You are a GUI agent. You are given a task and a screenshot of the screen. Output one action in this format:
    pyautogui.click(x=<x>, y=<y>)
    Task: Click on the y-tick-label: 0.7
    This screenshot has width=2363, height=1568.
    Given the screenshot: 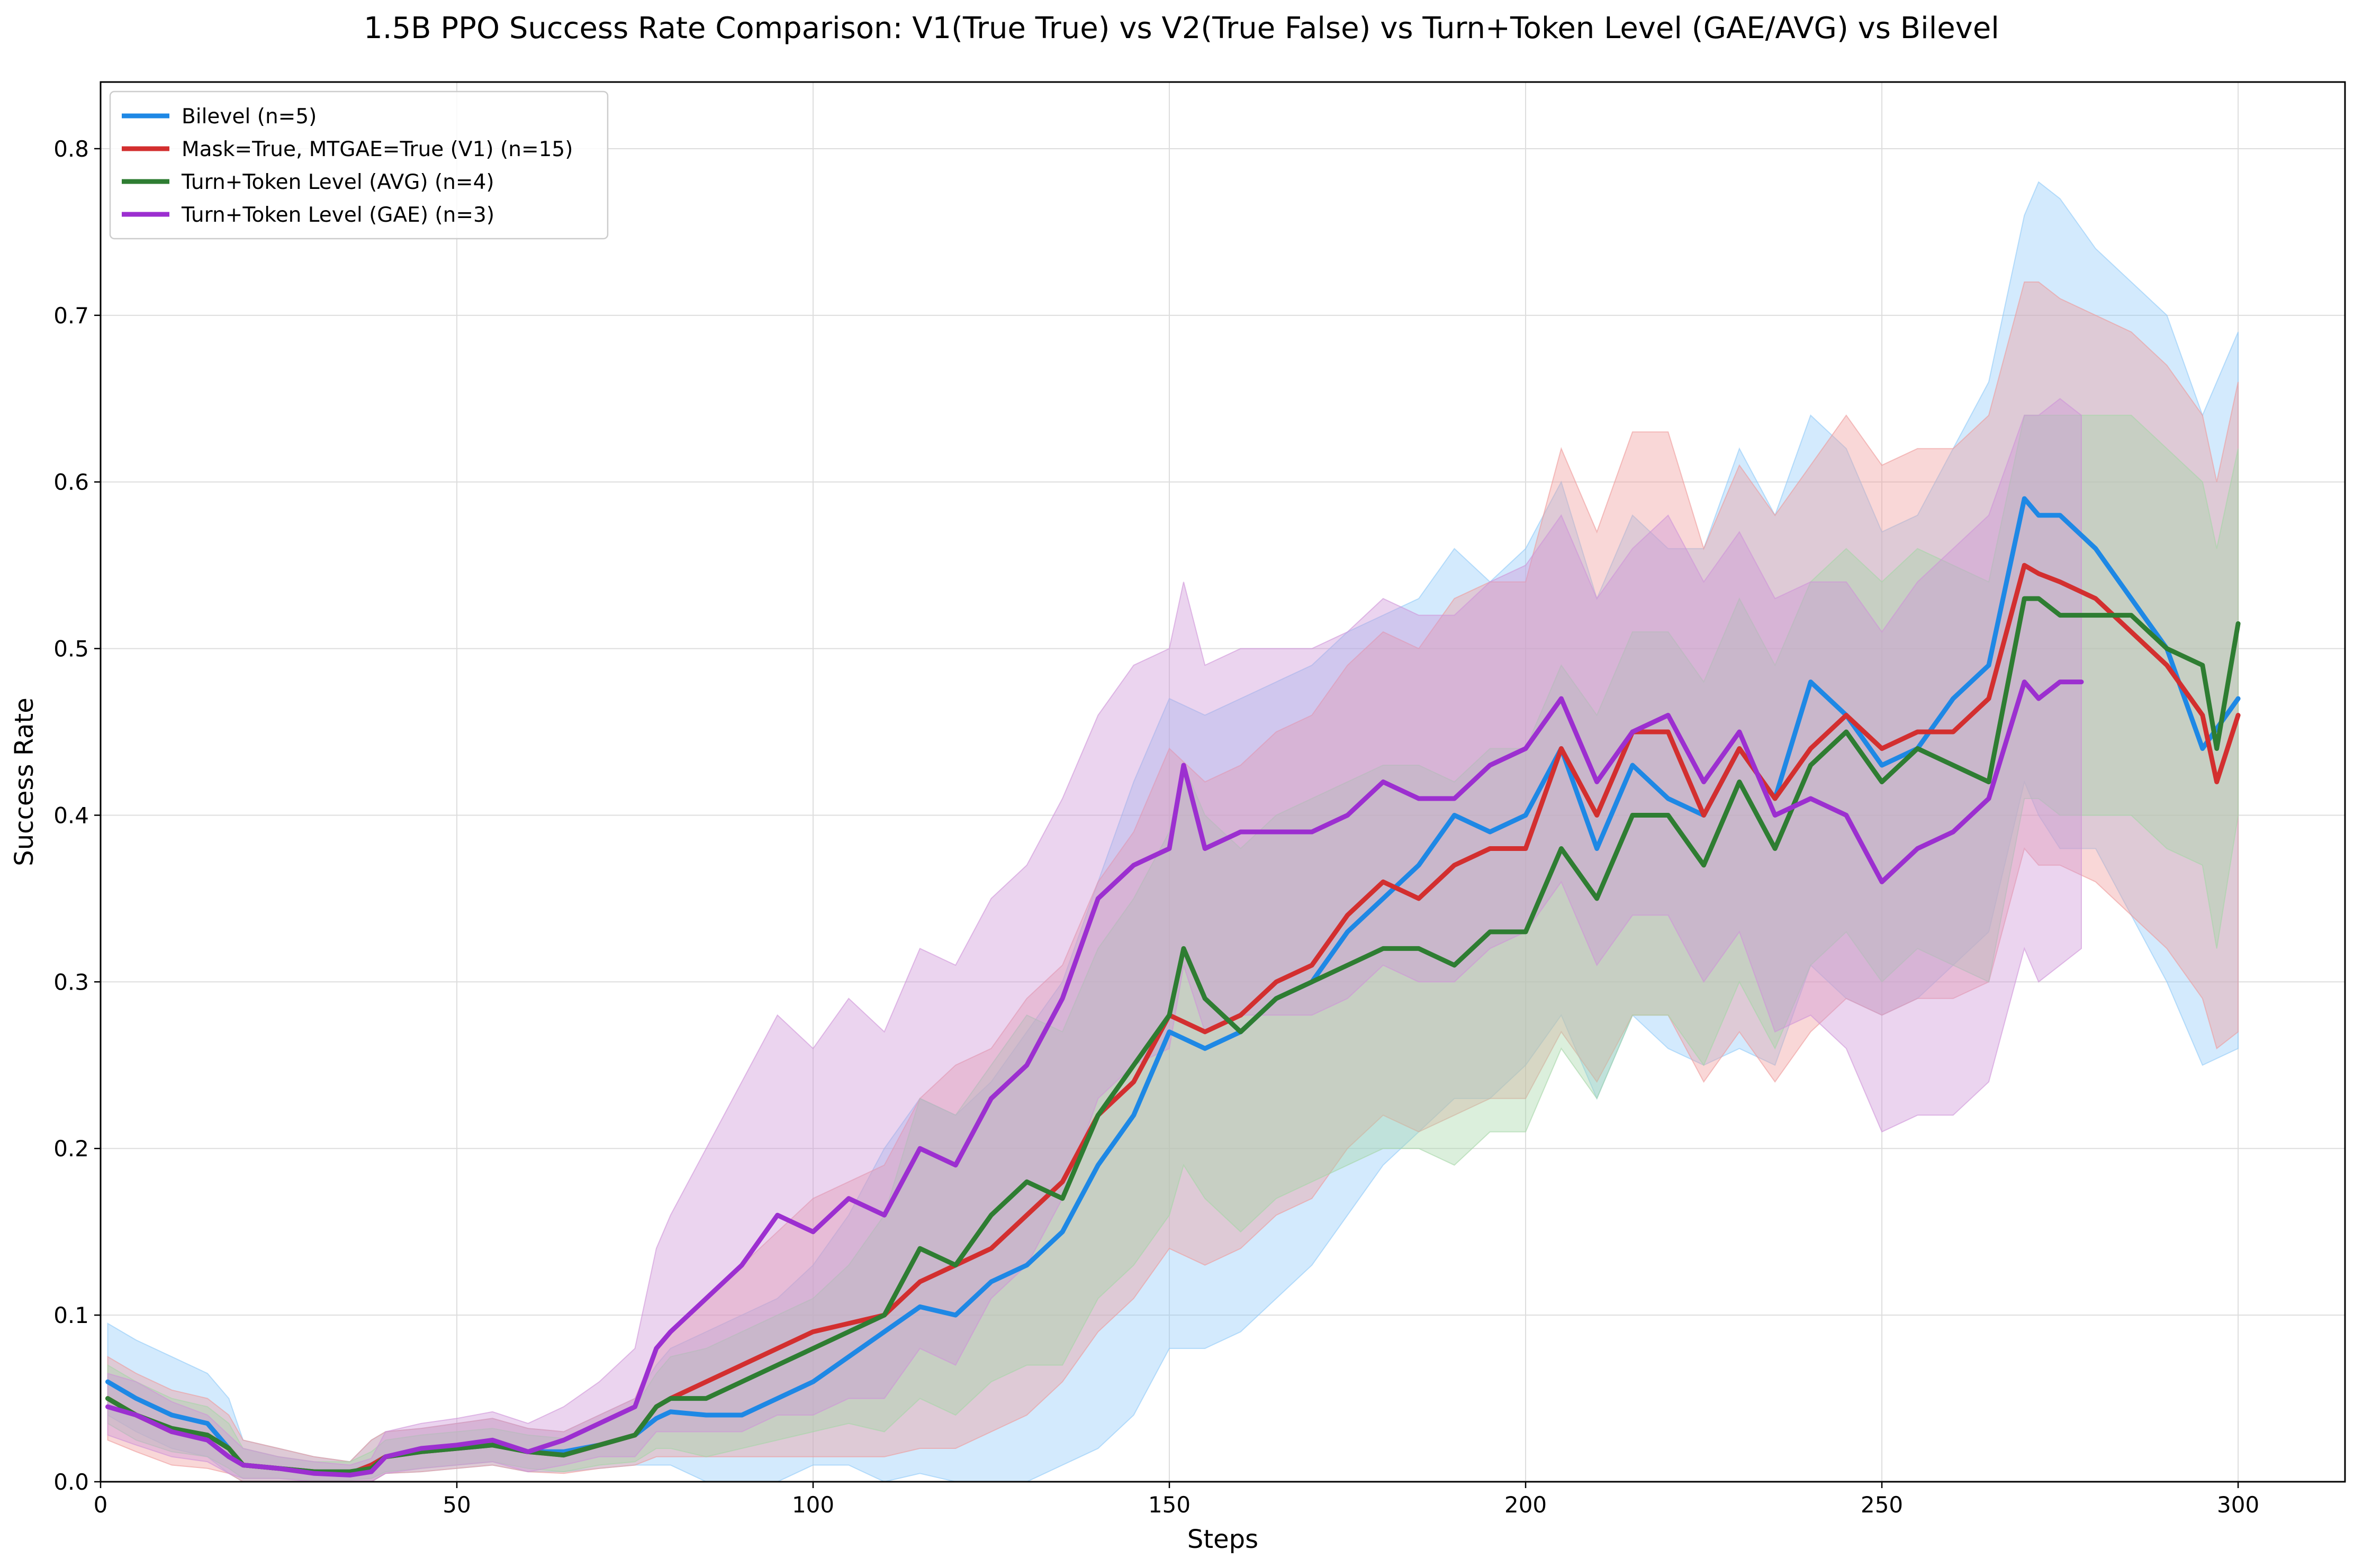 What is the action you would take?
    pyautogui.click(x=71, y=316)
    